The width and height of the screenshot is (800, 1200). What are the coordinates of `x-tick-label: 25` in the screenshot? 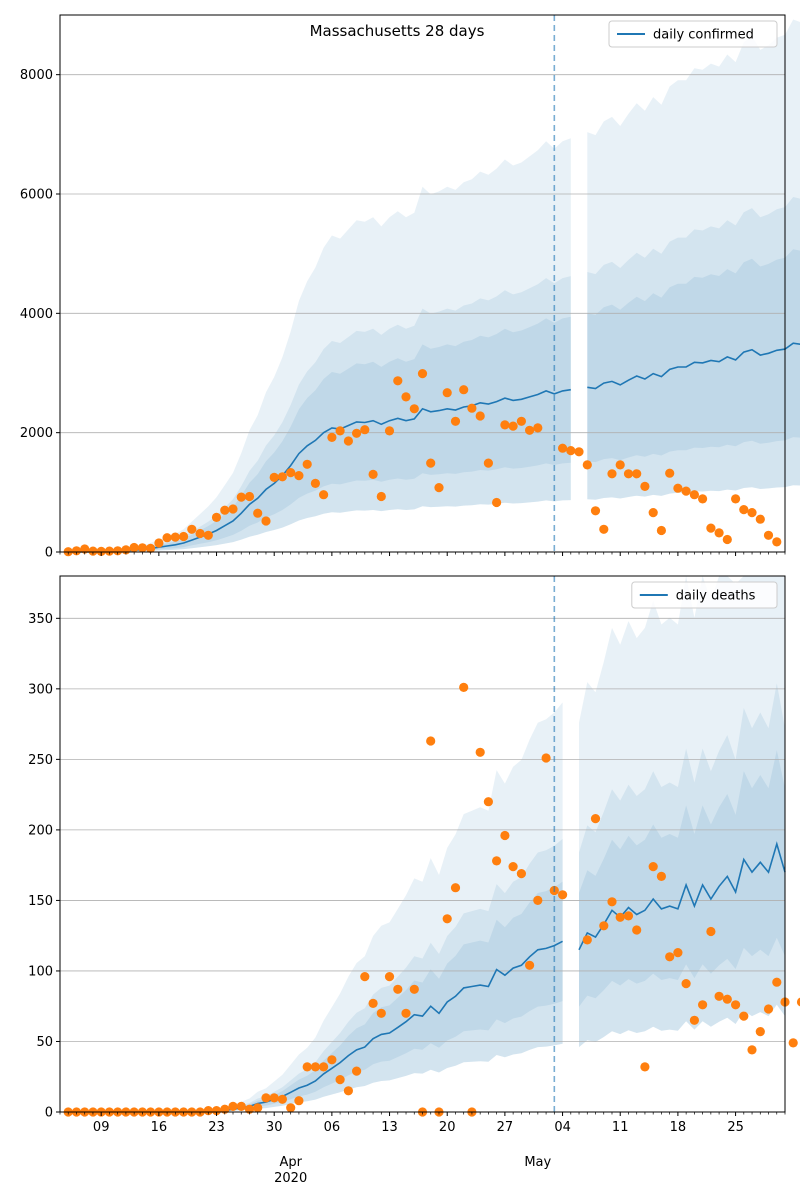 It's located at (735, 1127).